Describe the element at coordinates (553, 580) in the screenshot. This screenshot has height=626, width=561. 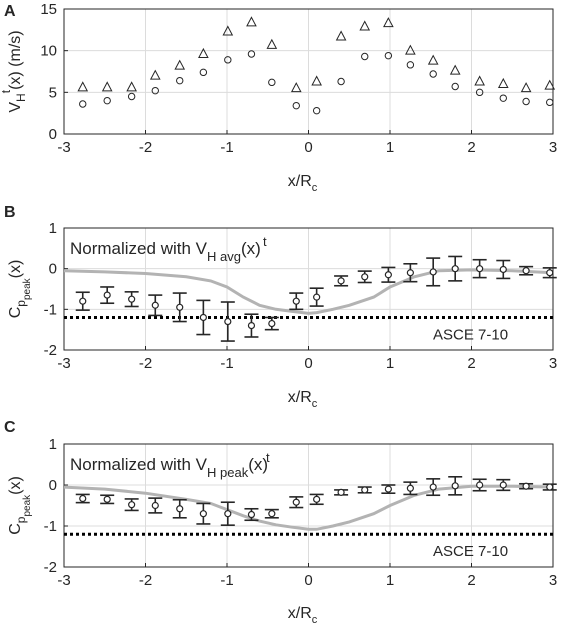
I see `x-tick-label: 3` at that location.